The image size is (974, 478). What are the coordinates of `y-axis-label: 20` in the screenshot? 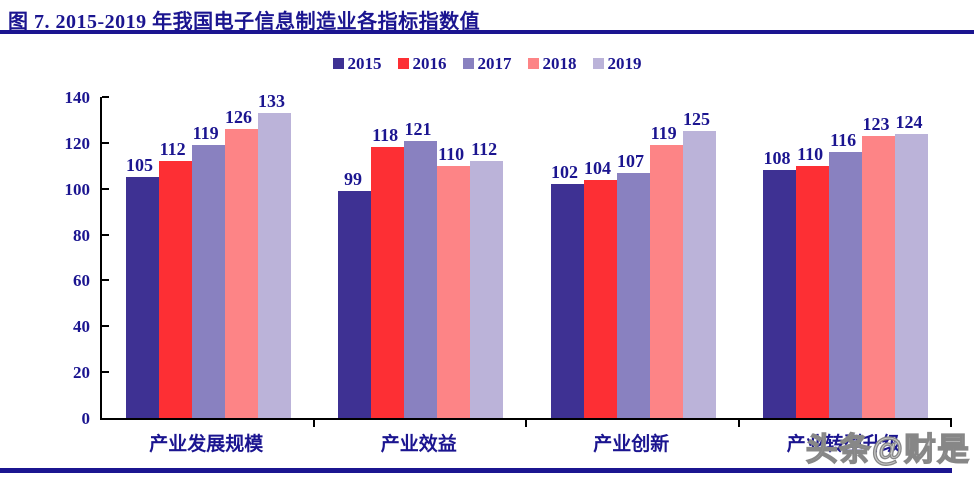 It's located at (81, 373).